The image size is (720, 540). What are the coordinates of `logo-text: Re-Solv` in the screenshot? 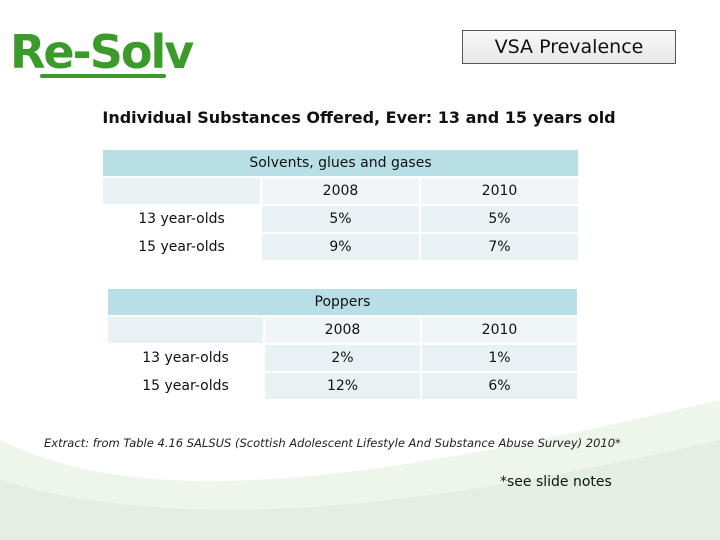 It's located at (102, 52).